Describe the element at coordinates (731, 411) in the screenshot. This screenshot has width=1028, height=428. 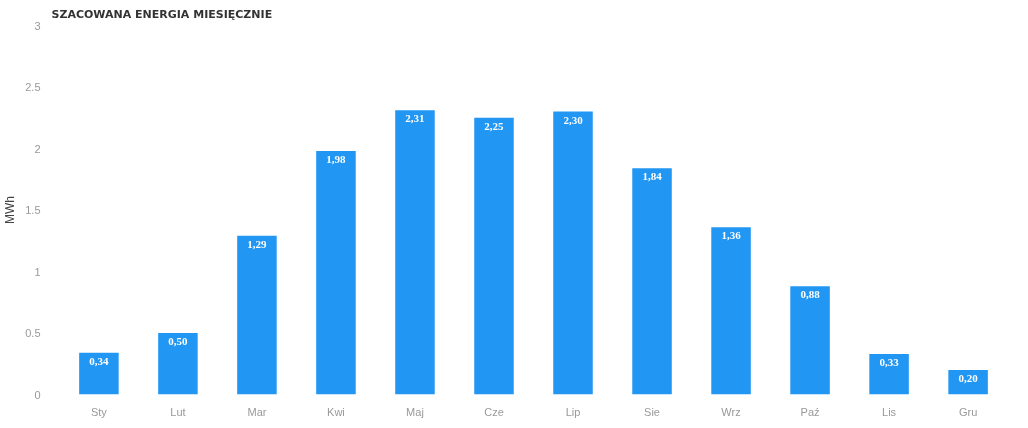
I see `x-tick-label: Wrz` at that location.